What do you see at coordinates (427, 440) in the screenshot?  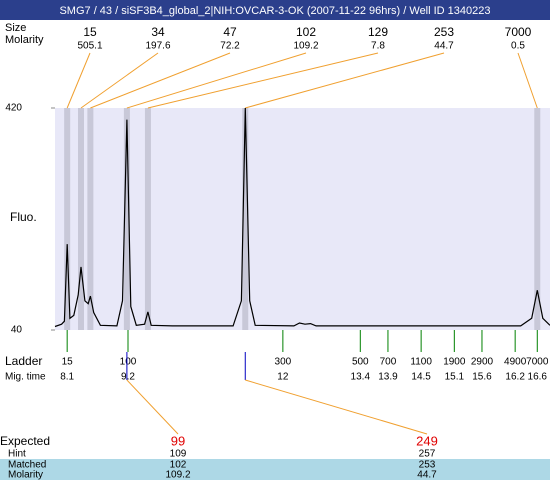 I see `expected-value: 249` at bounding box center [427, 440].